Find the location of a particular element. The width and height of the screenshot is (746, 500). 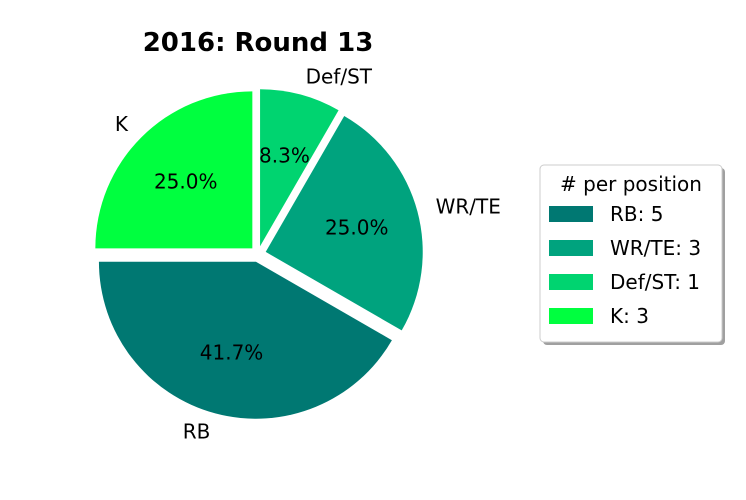

slice-label-def-st: Def/ST is located at coordinates (339, 76).